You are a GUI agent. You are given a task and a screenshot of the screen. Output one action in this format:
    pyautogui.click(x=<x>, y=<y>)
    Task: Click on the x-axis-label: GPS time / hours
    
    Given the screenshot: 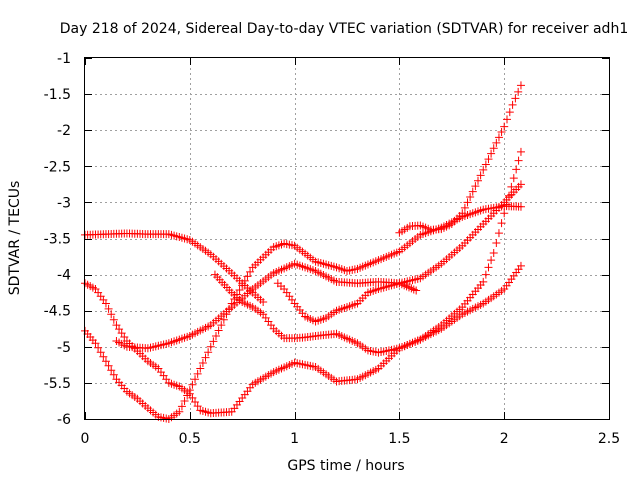 What is the action you would take?
    pyautogui.click(x=345, y=466)
    